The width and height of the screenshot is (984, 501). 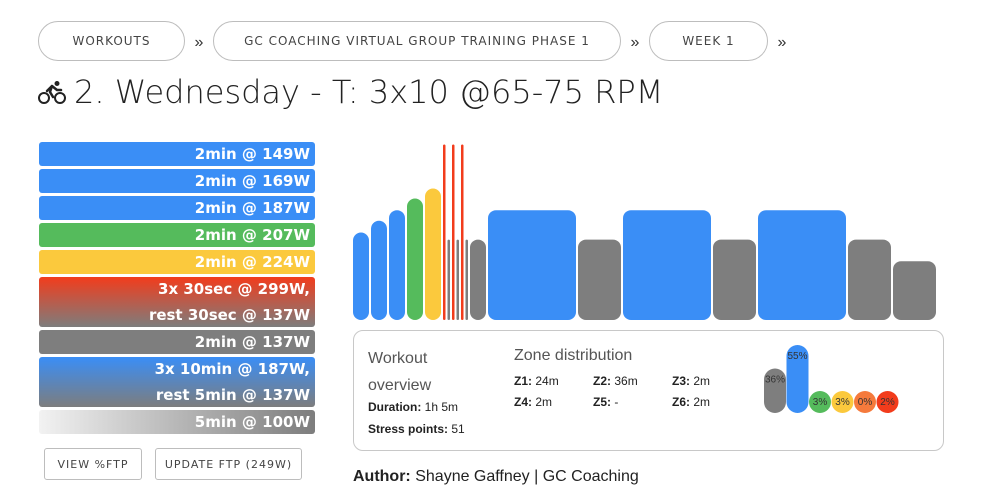 What do you see at coordinates (573, 355) in the screenshot?
I see `zone-distribution-title: Zone distribution` at bounding box center [573, 355].